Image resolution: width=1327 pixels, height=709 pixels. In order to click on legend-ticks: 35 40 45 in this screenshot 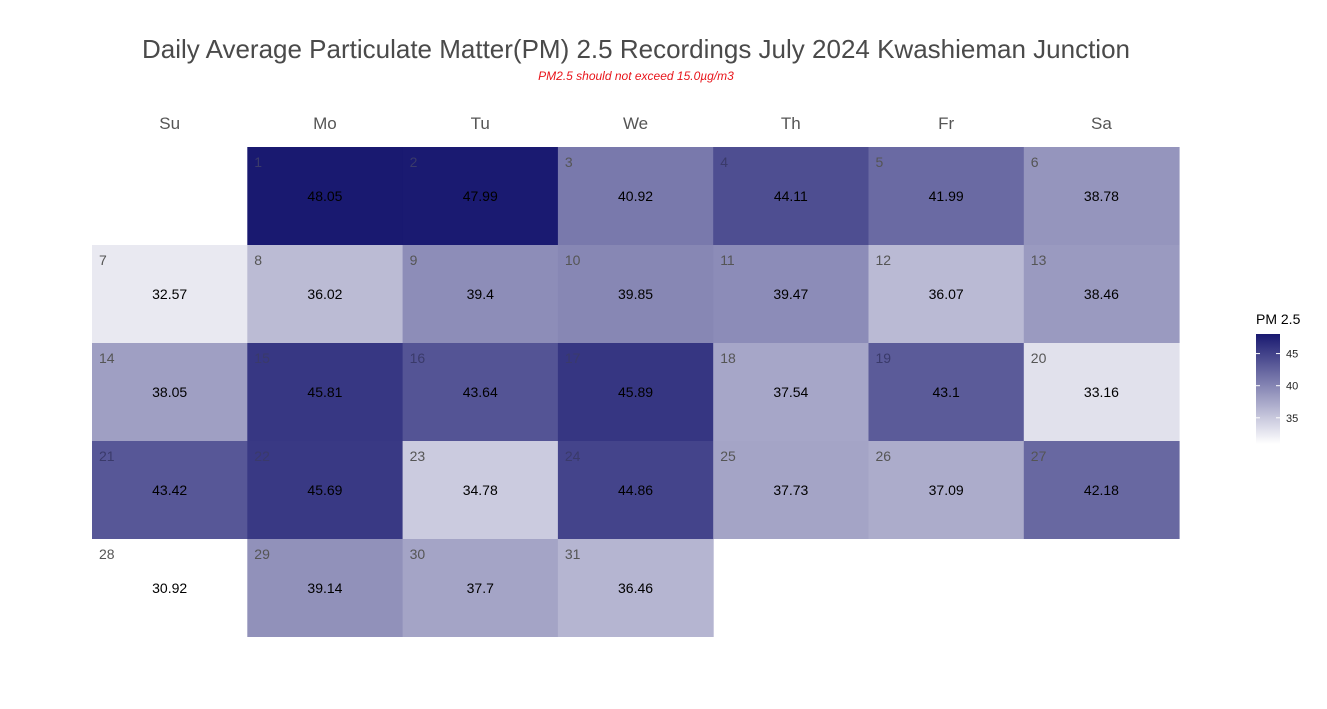, I will do `click(1277, 387)`.